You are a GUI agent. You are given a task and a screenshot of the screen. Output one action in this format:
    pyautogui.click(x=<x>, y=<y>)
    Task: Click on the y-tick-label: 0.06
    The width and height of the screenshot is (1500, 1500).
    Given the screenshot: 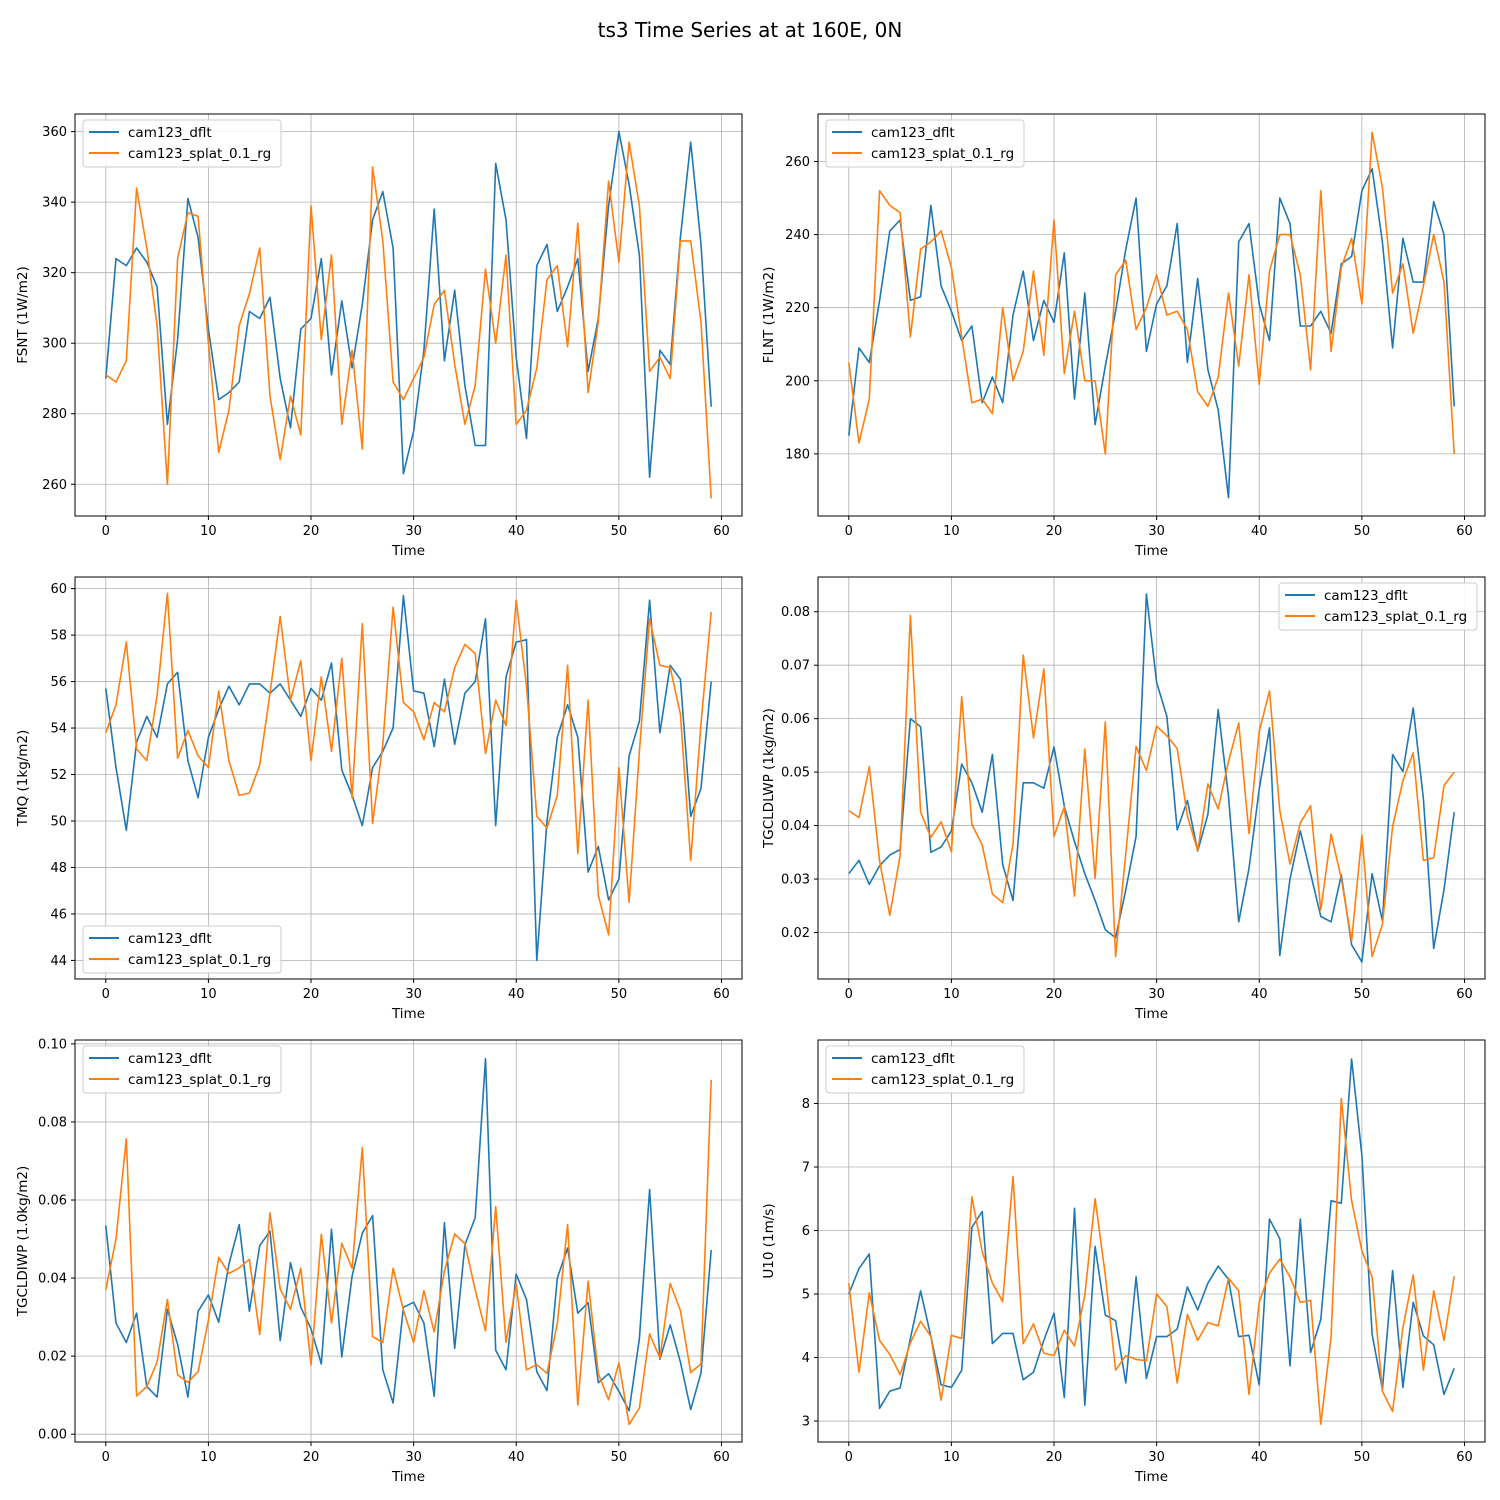 What is the action you would take?
    pyautogui.click(x=52, y=1201)
    